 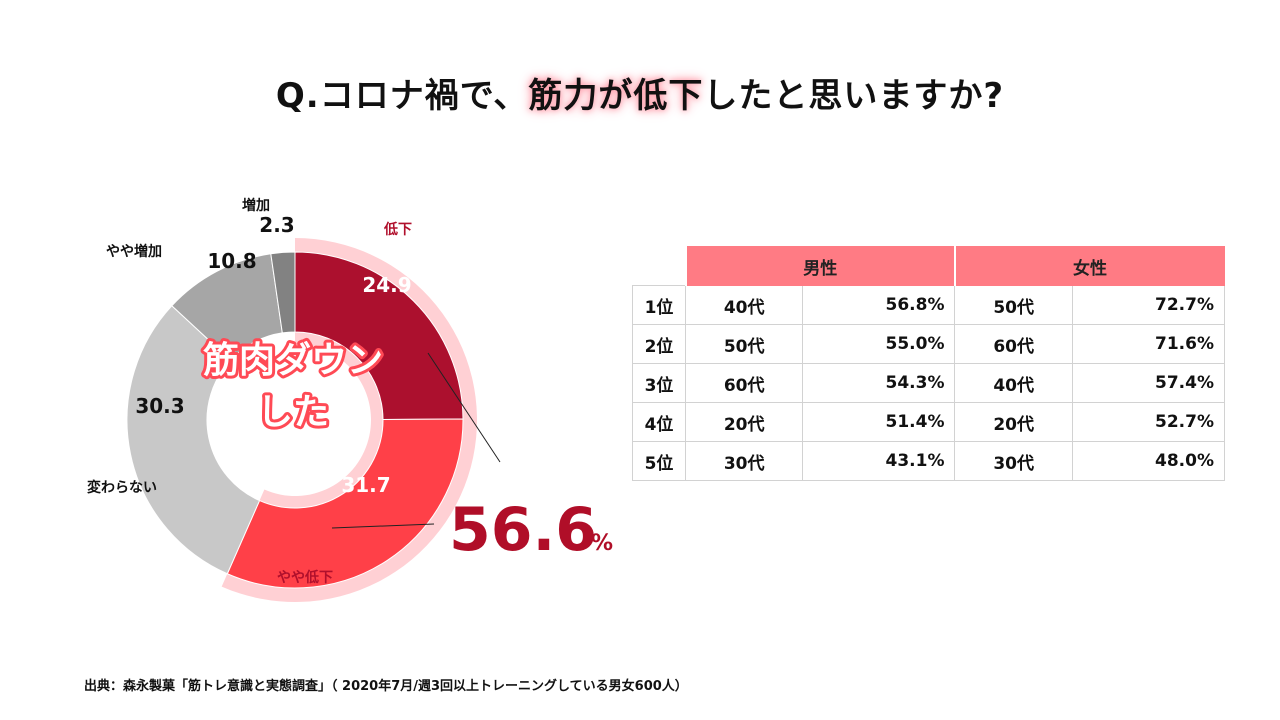 I want to click on male-age-cell: 60代, so click(x=744, y=383).